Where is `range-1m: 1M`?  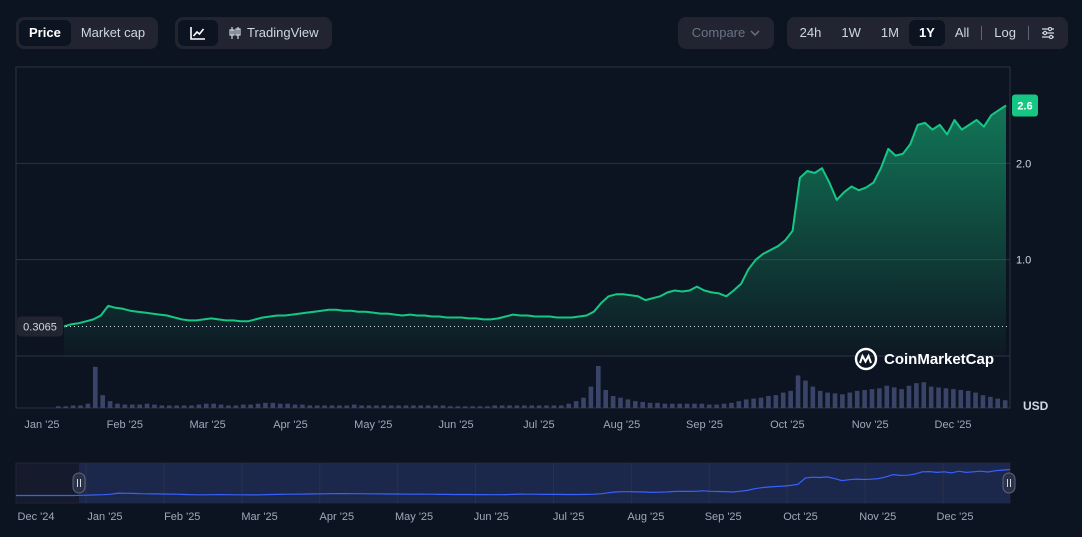 range-1m: 1M is located at coordinates (889, 32).